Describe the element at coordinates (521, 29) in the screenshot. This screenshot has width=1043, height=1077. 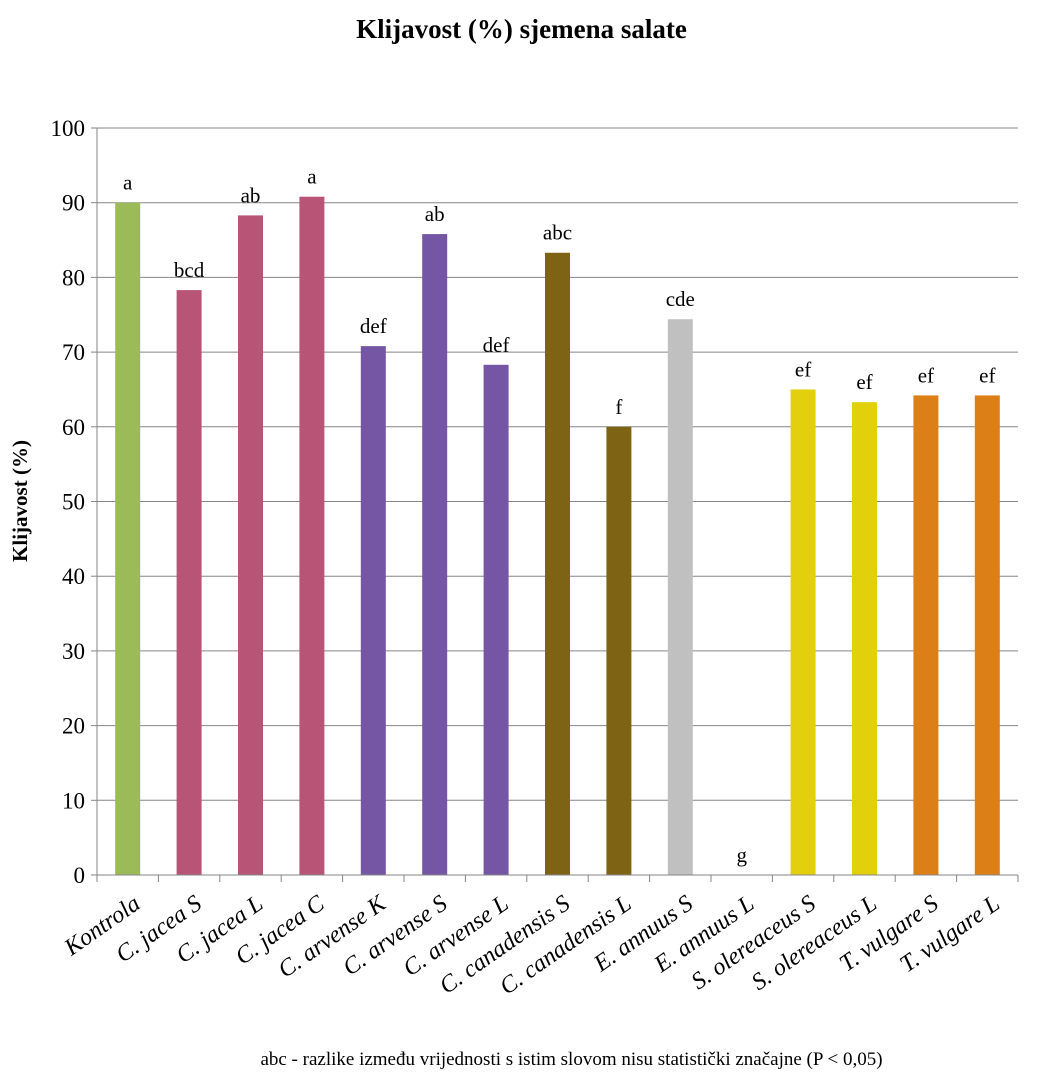
I see `chart-title: Klijavost (%) sjemena salate` at that location.